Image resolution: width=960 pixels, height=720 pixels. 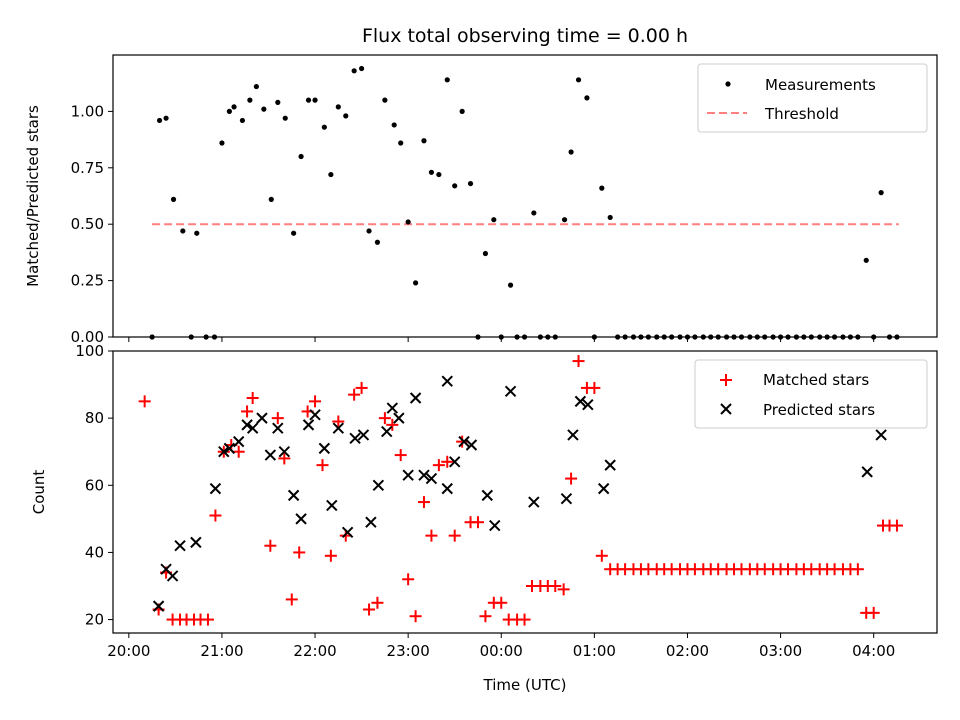 I want to click on ratio-y-axis-label: Matched/Predicted stars, so click(x=33, y=196).